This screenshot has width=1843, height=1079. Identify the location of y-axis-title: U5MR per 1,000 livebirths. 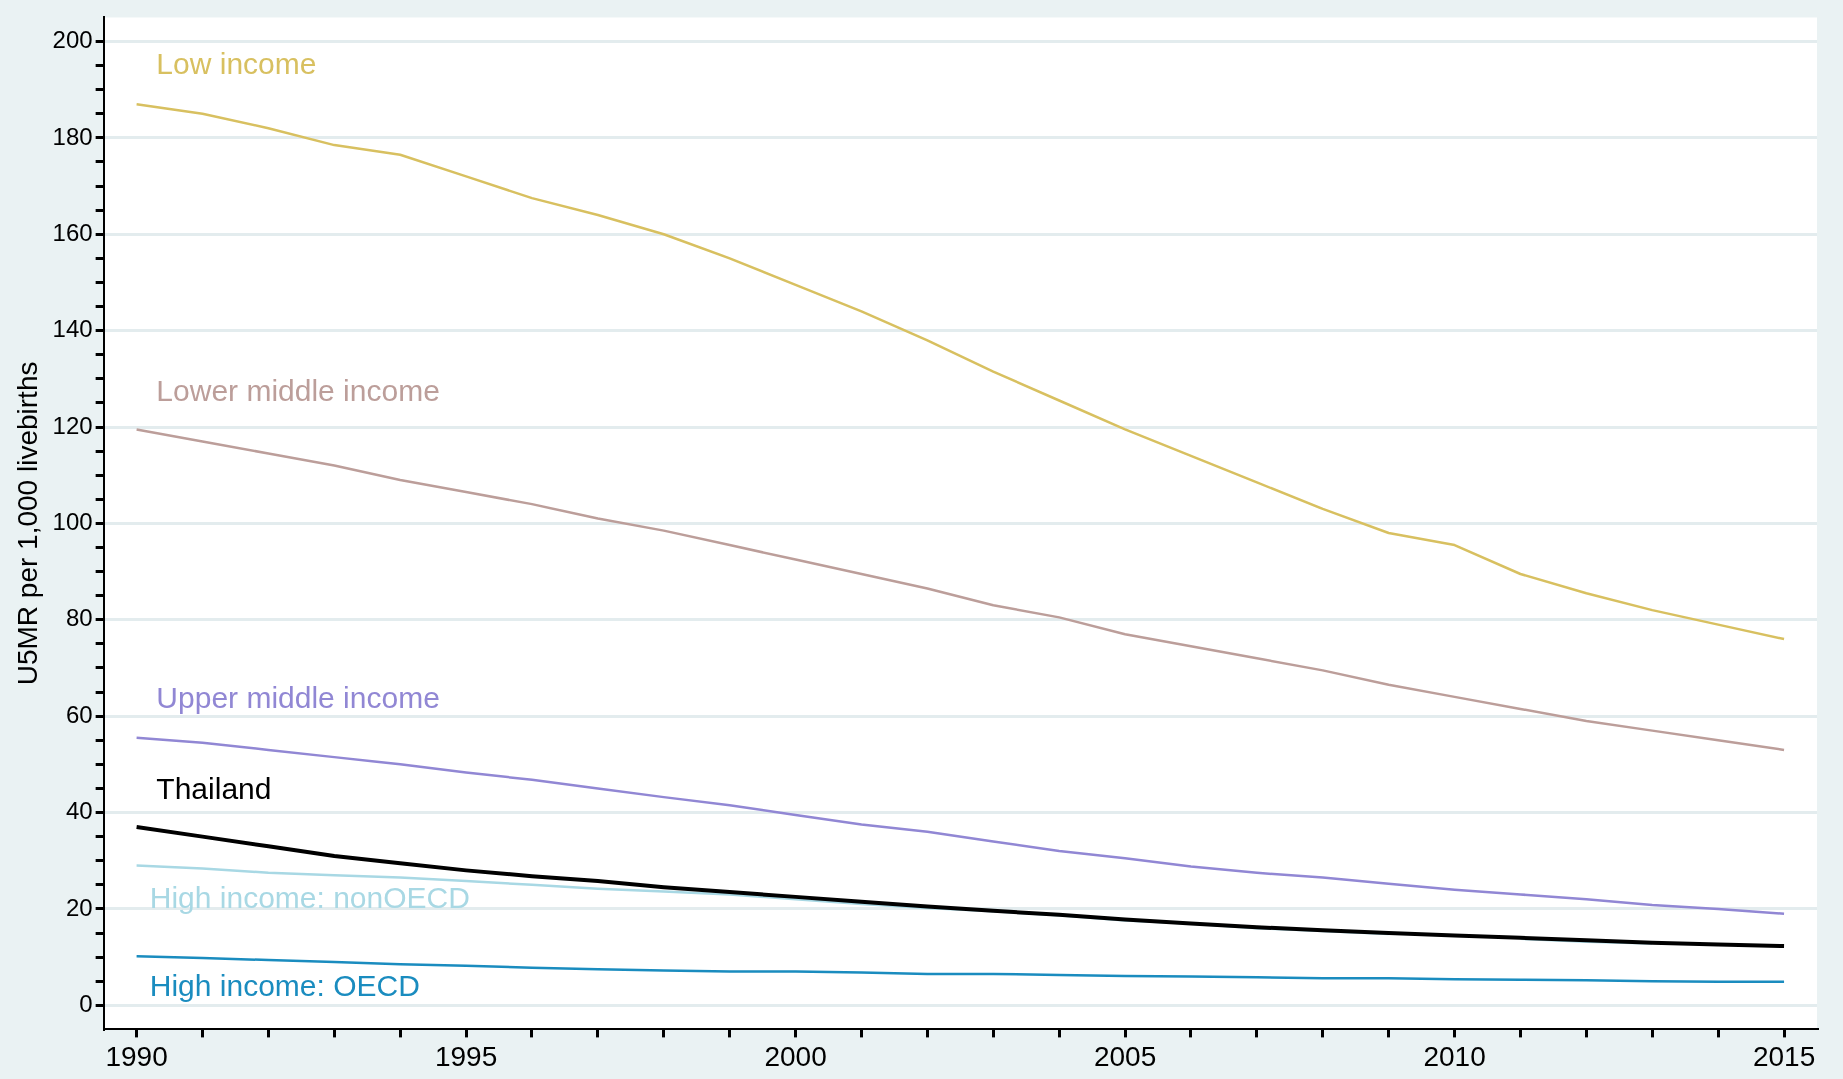
(27, 523).